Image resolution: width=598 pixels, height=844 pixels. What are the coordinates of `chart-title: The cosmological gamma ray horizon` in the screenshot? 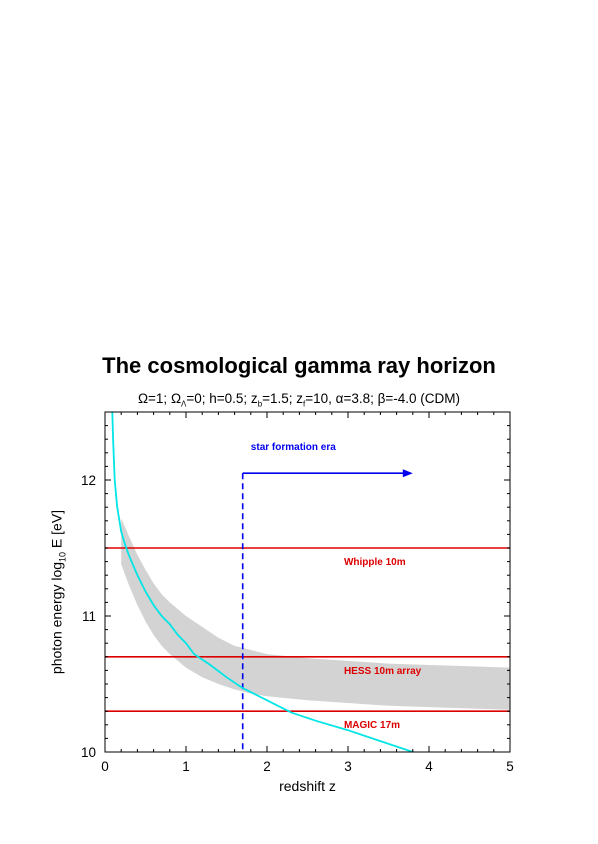 It's located at (299, 365).